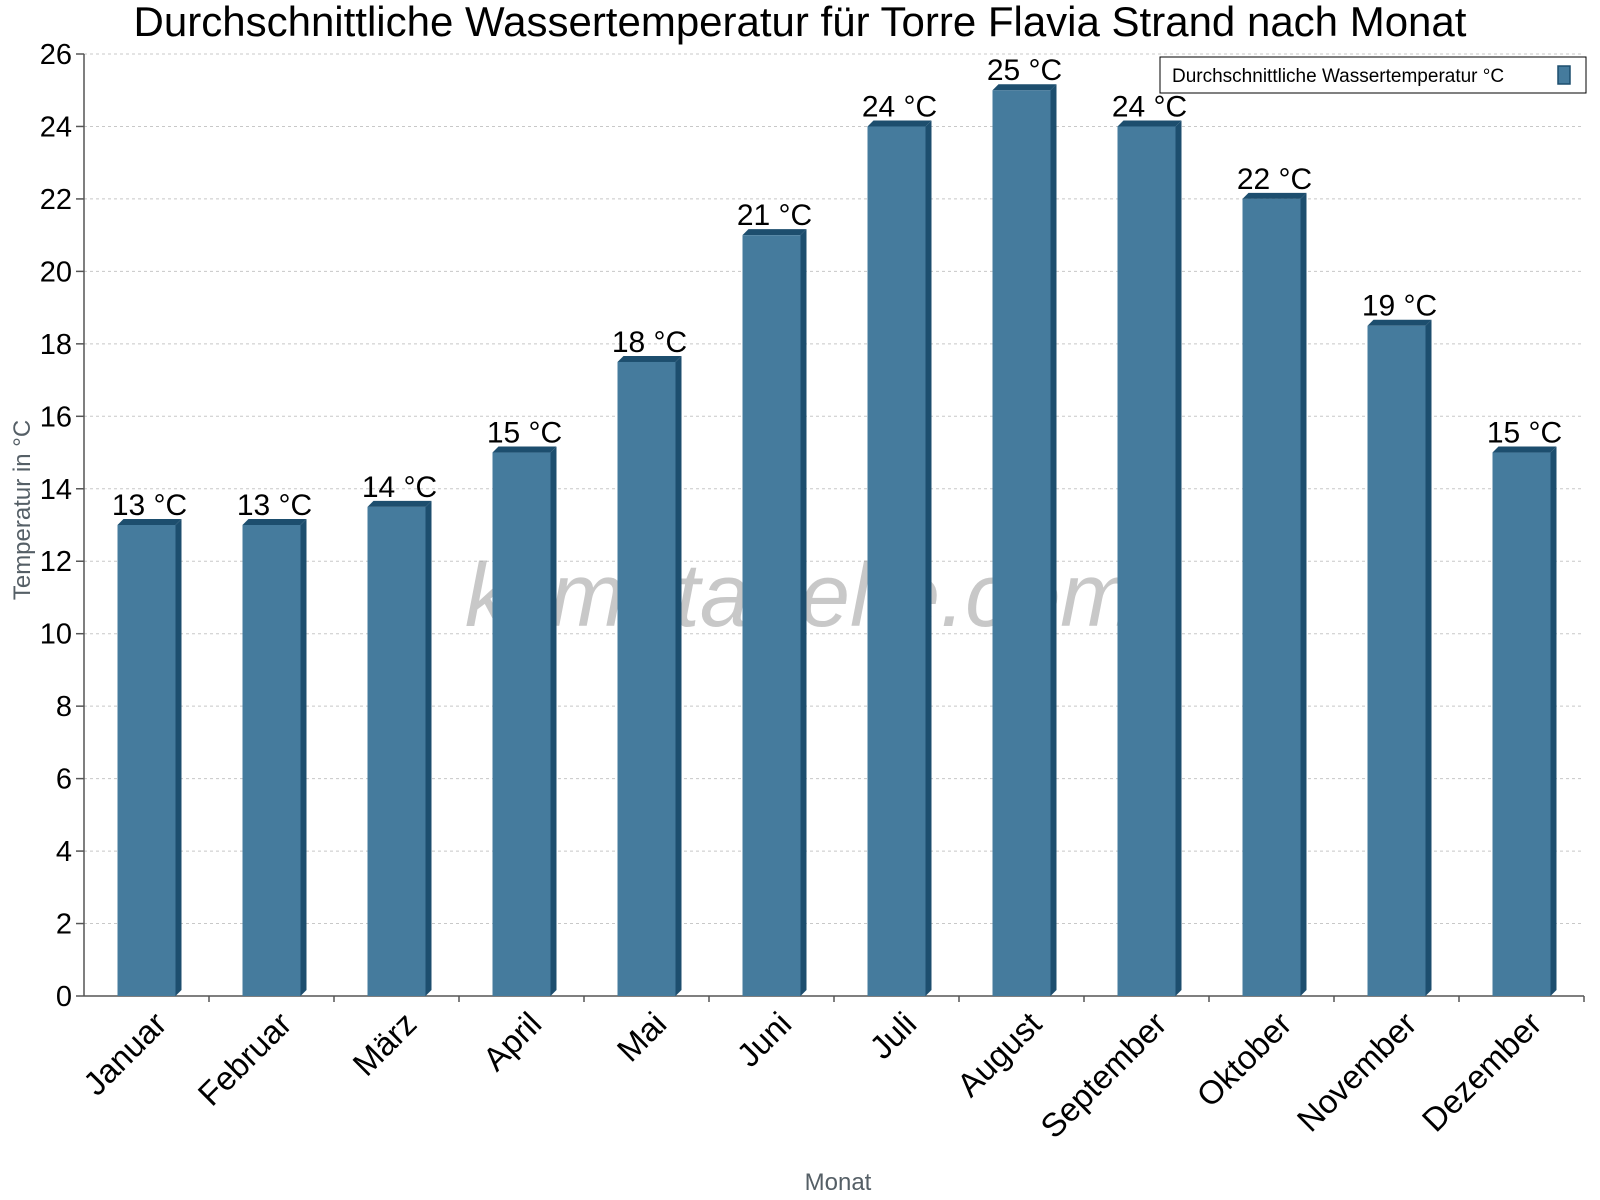 Image resolution: width=1600 pixels, height=1200 pixels. What do you see at coordinates (512, 1041) in the screenshot?
I see `x-tick-label: April` at bounding box center [512, 1041].